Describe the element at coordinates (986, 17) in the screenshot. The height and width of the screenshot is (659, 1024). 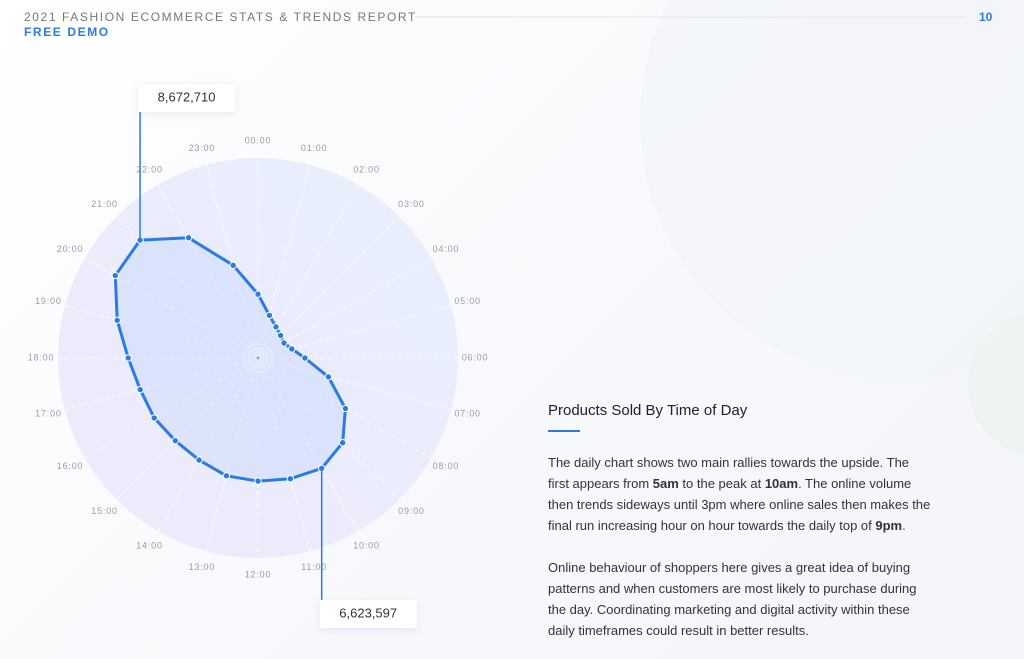
I see `page-number: 10` at that location.